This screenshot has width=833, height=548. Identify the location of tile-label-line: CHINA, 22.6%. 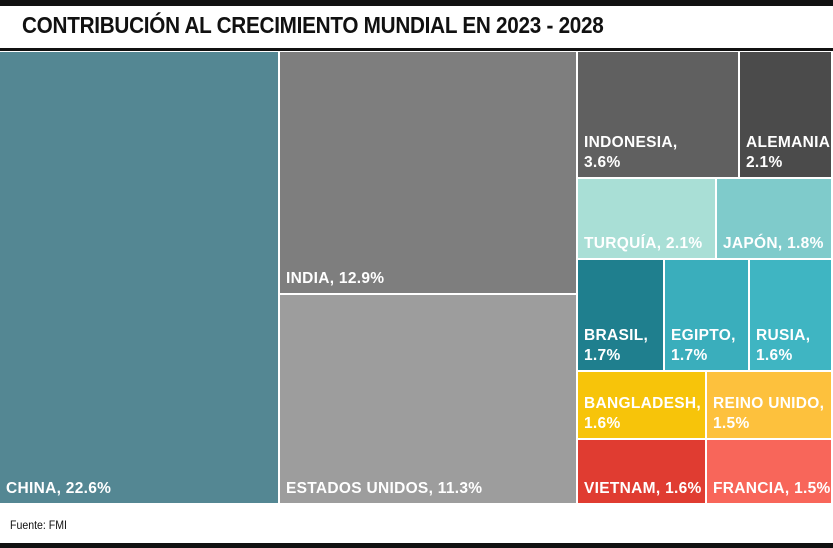
(140, 489).